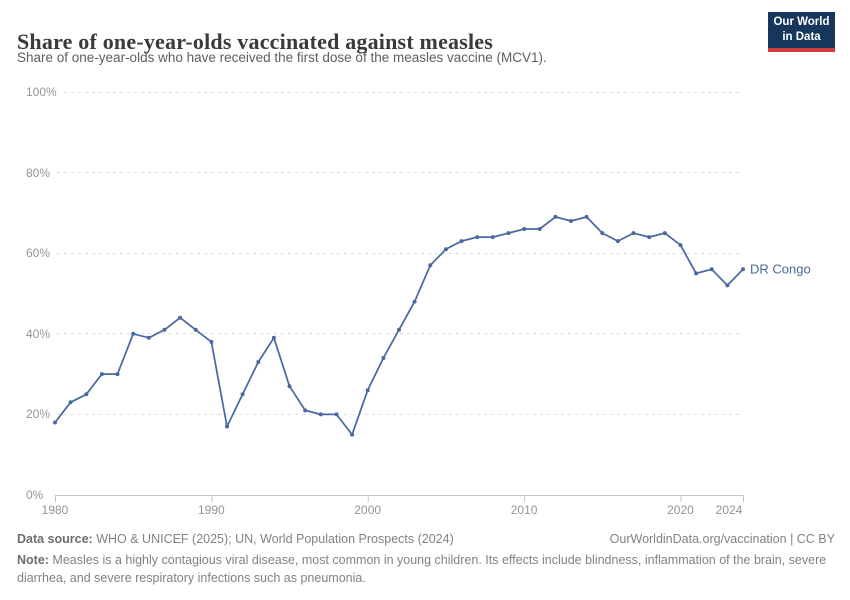 The height and width of the screenshot is (600, 850). Describe the element at coordinates (41, 92) in the screenshot. I see `y-axis-tick-label: 100%` at that location.